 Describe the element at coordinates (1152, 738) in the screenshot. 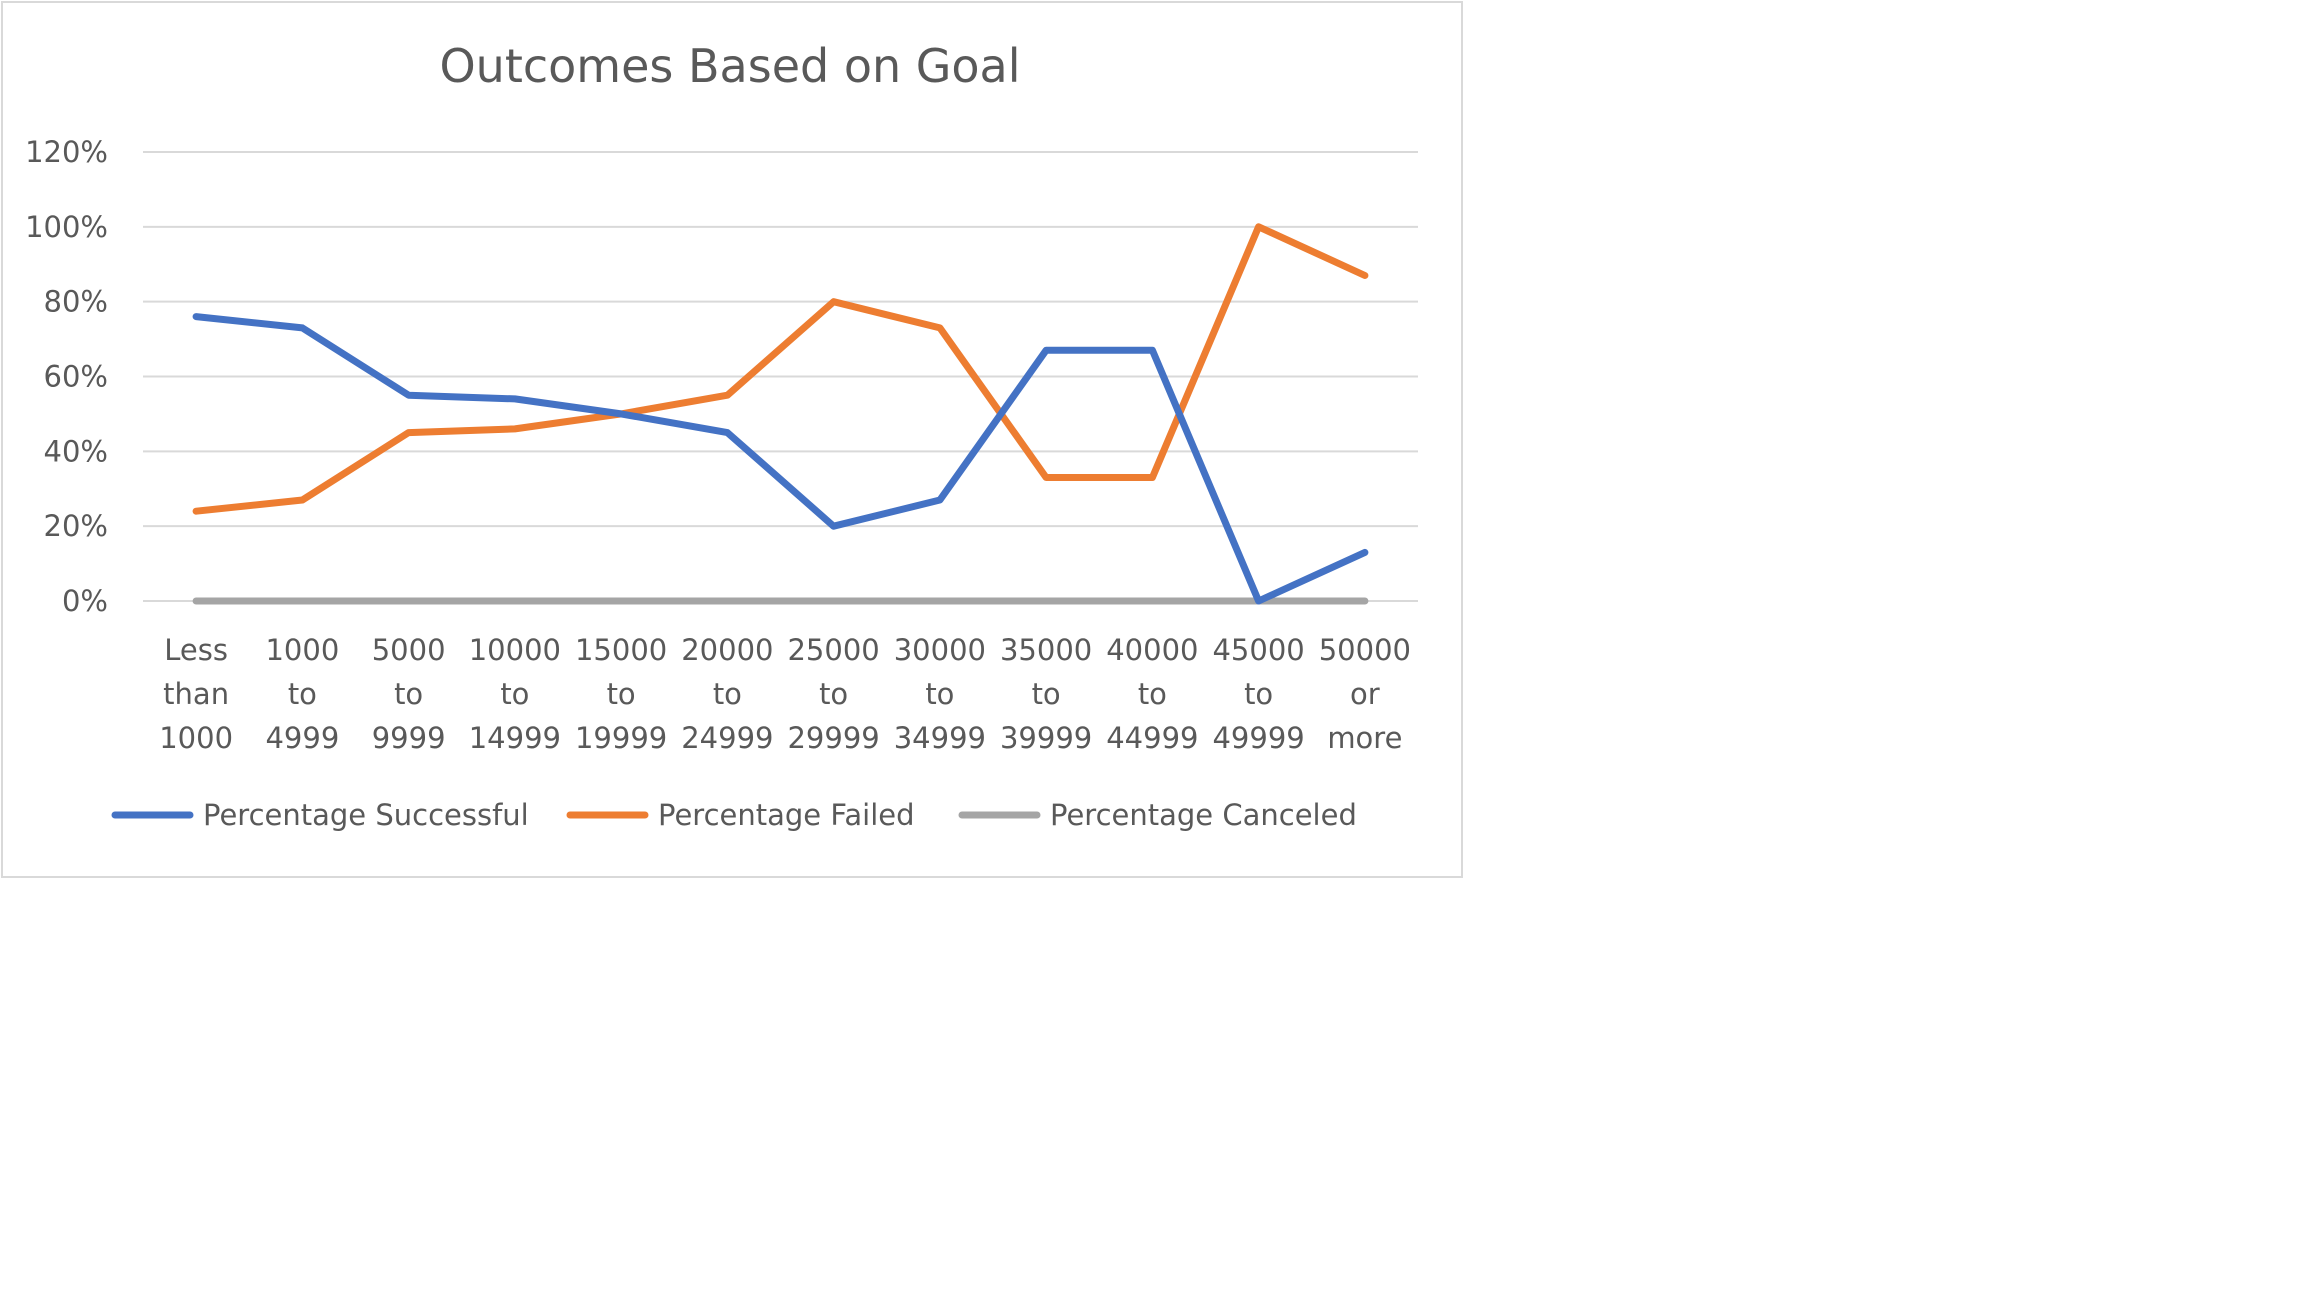

I see `x-tick-label-line: 44999` at that location.